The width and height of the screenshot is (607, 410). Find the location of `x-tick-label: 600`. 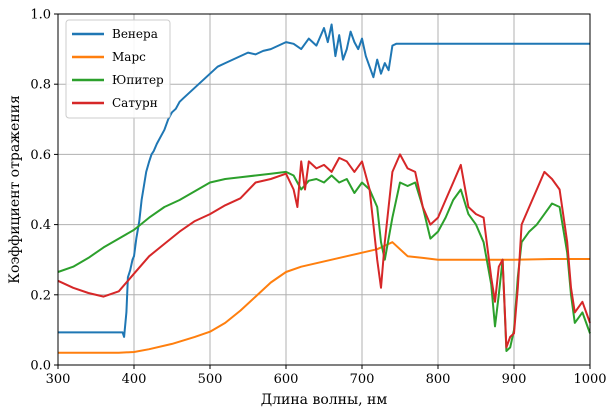

x-tick-label: 600 is located at coordinates (286, 379).